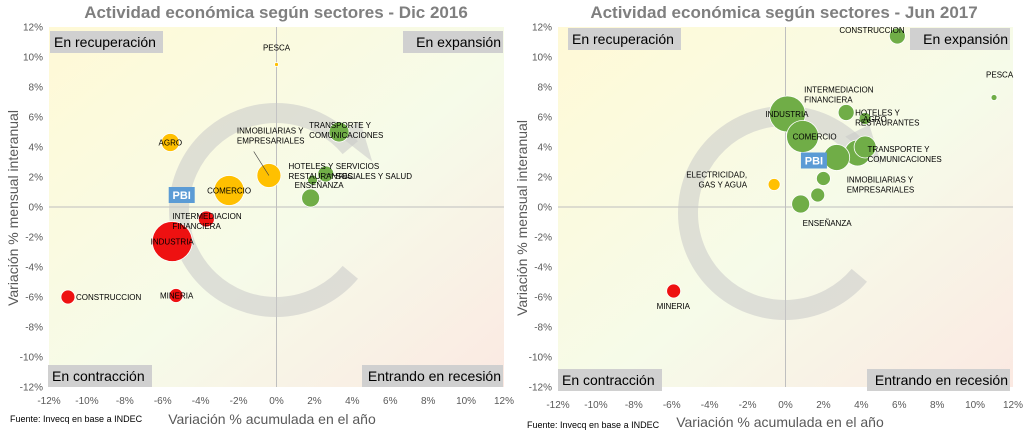  Describe the element at coordinates (207, 221) in the screenshot. I see `point-label: INTERMEDIACION FINANCIERA` at that location.